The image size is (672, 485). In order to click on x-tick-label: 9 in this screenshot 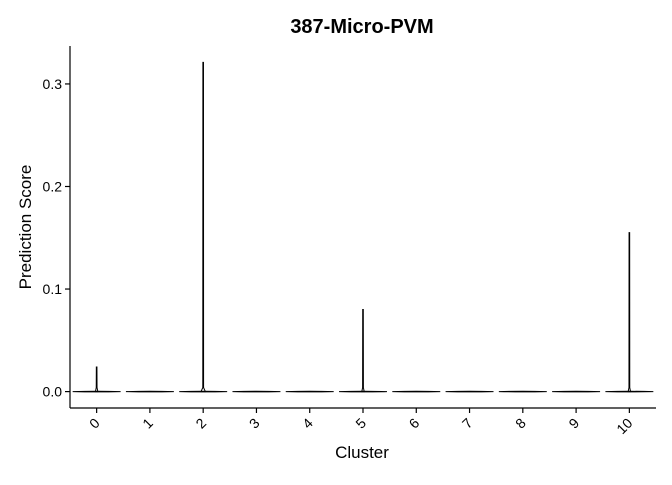, I will do `click(573, 423)`.